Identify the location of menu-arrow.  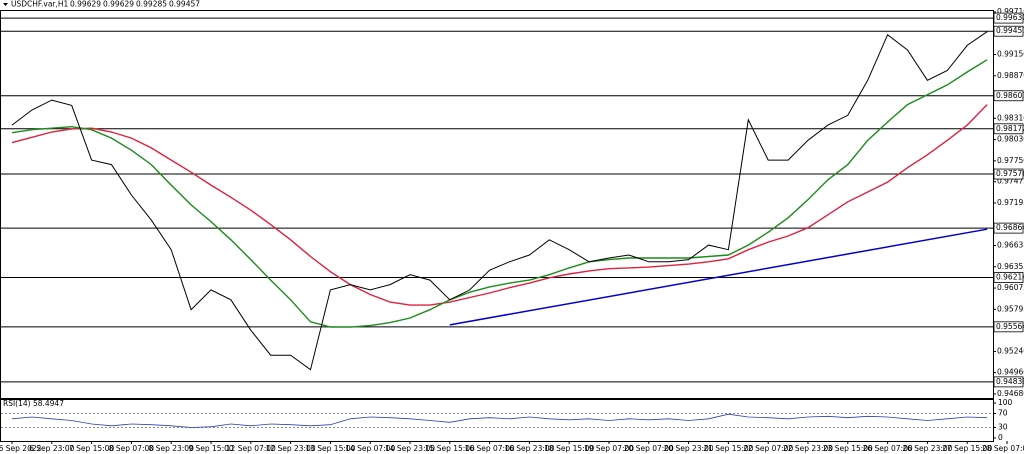
(5, 4).